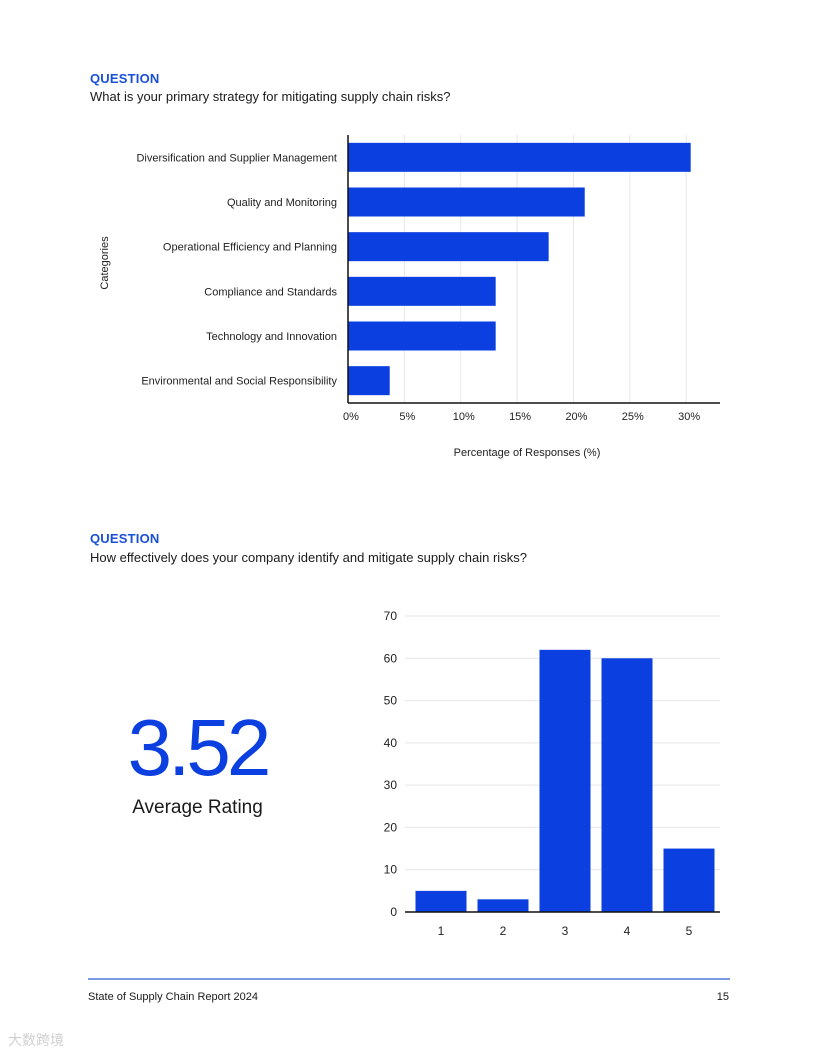 This screenshot has height=1056, width=816. I want to click on question-label-1: QUESTION, so click(125, 78).